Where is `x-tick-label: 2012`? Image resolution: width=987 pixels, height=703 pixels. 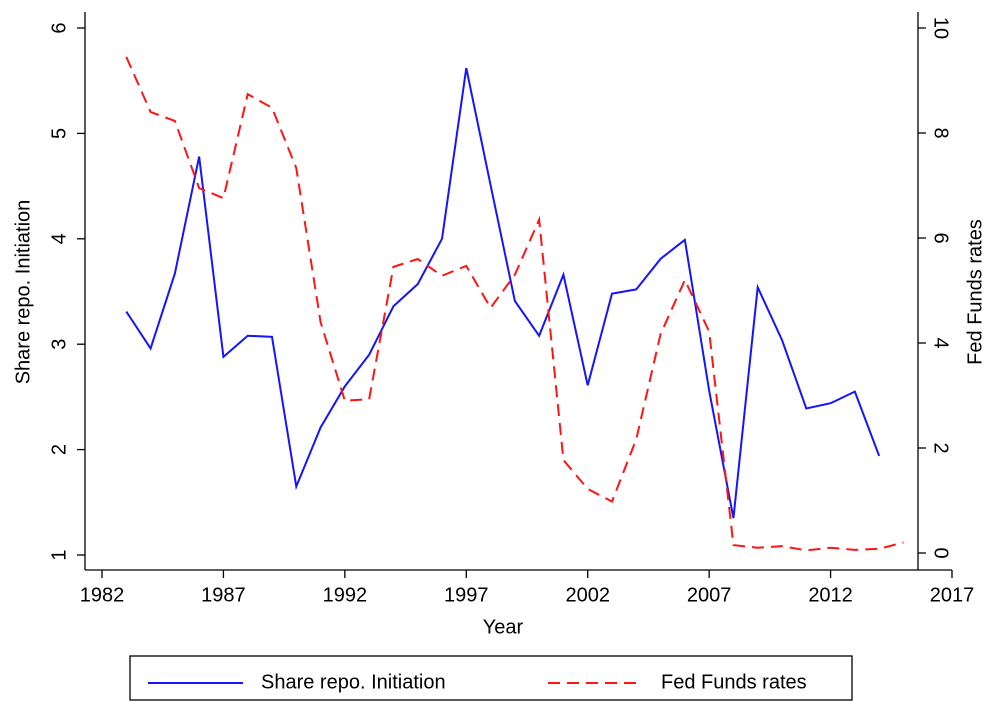 x-tick-label: 2012 is located at coordinates (830, 595).